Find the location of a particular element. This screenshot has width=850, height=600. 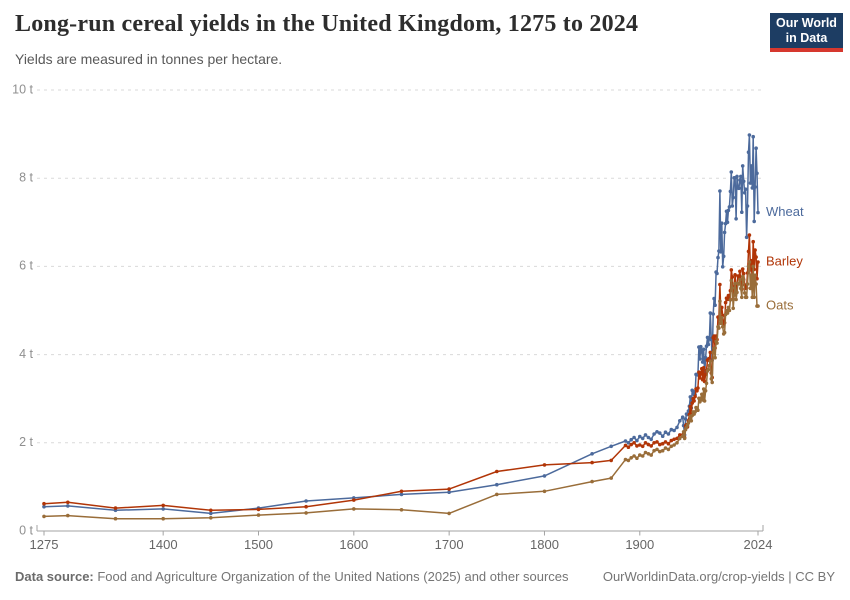

data-point-wheat-1981 is located at coordinates (717, 273).